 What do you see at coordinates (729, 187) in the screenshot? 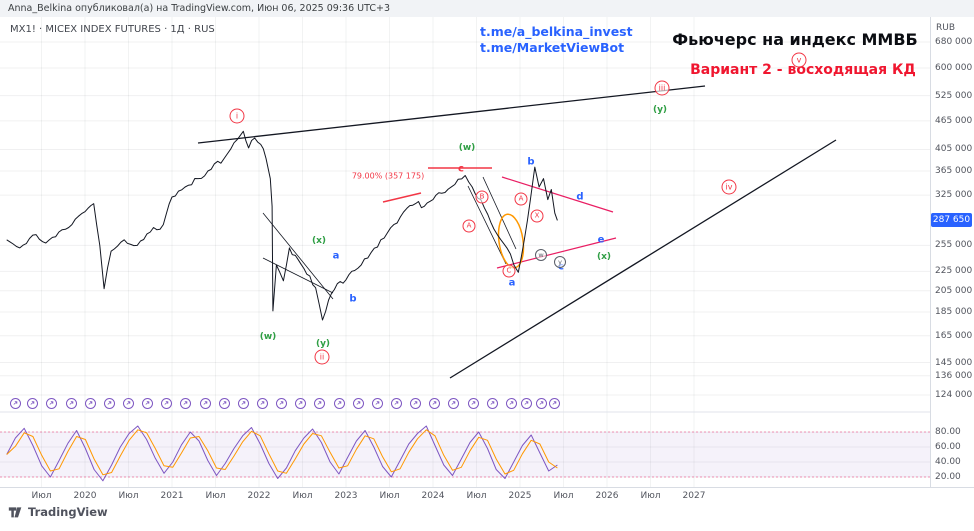
I see `wave-label: iv` at bounding box center [729, 187].